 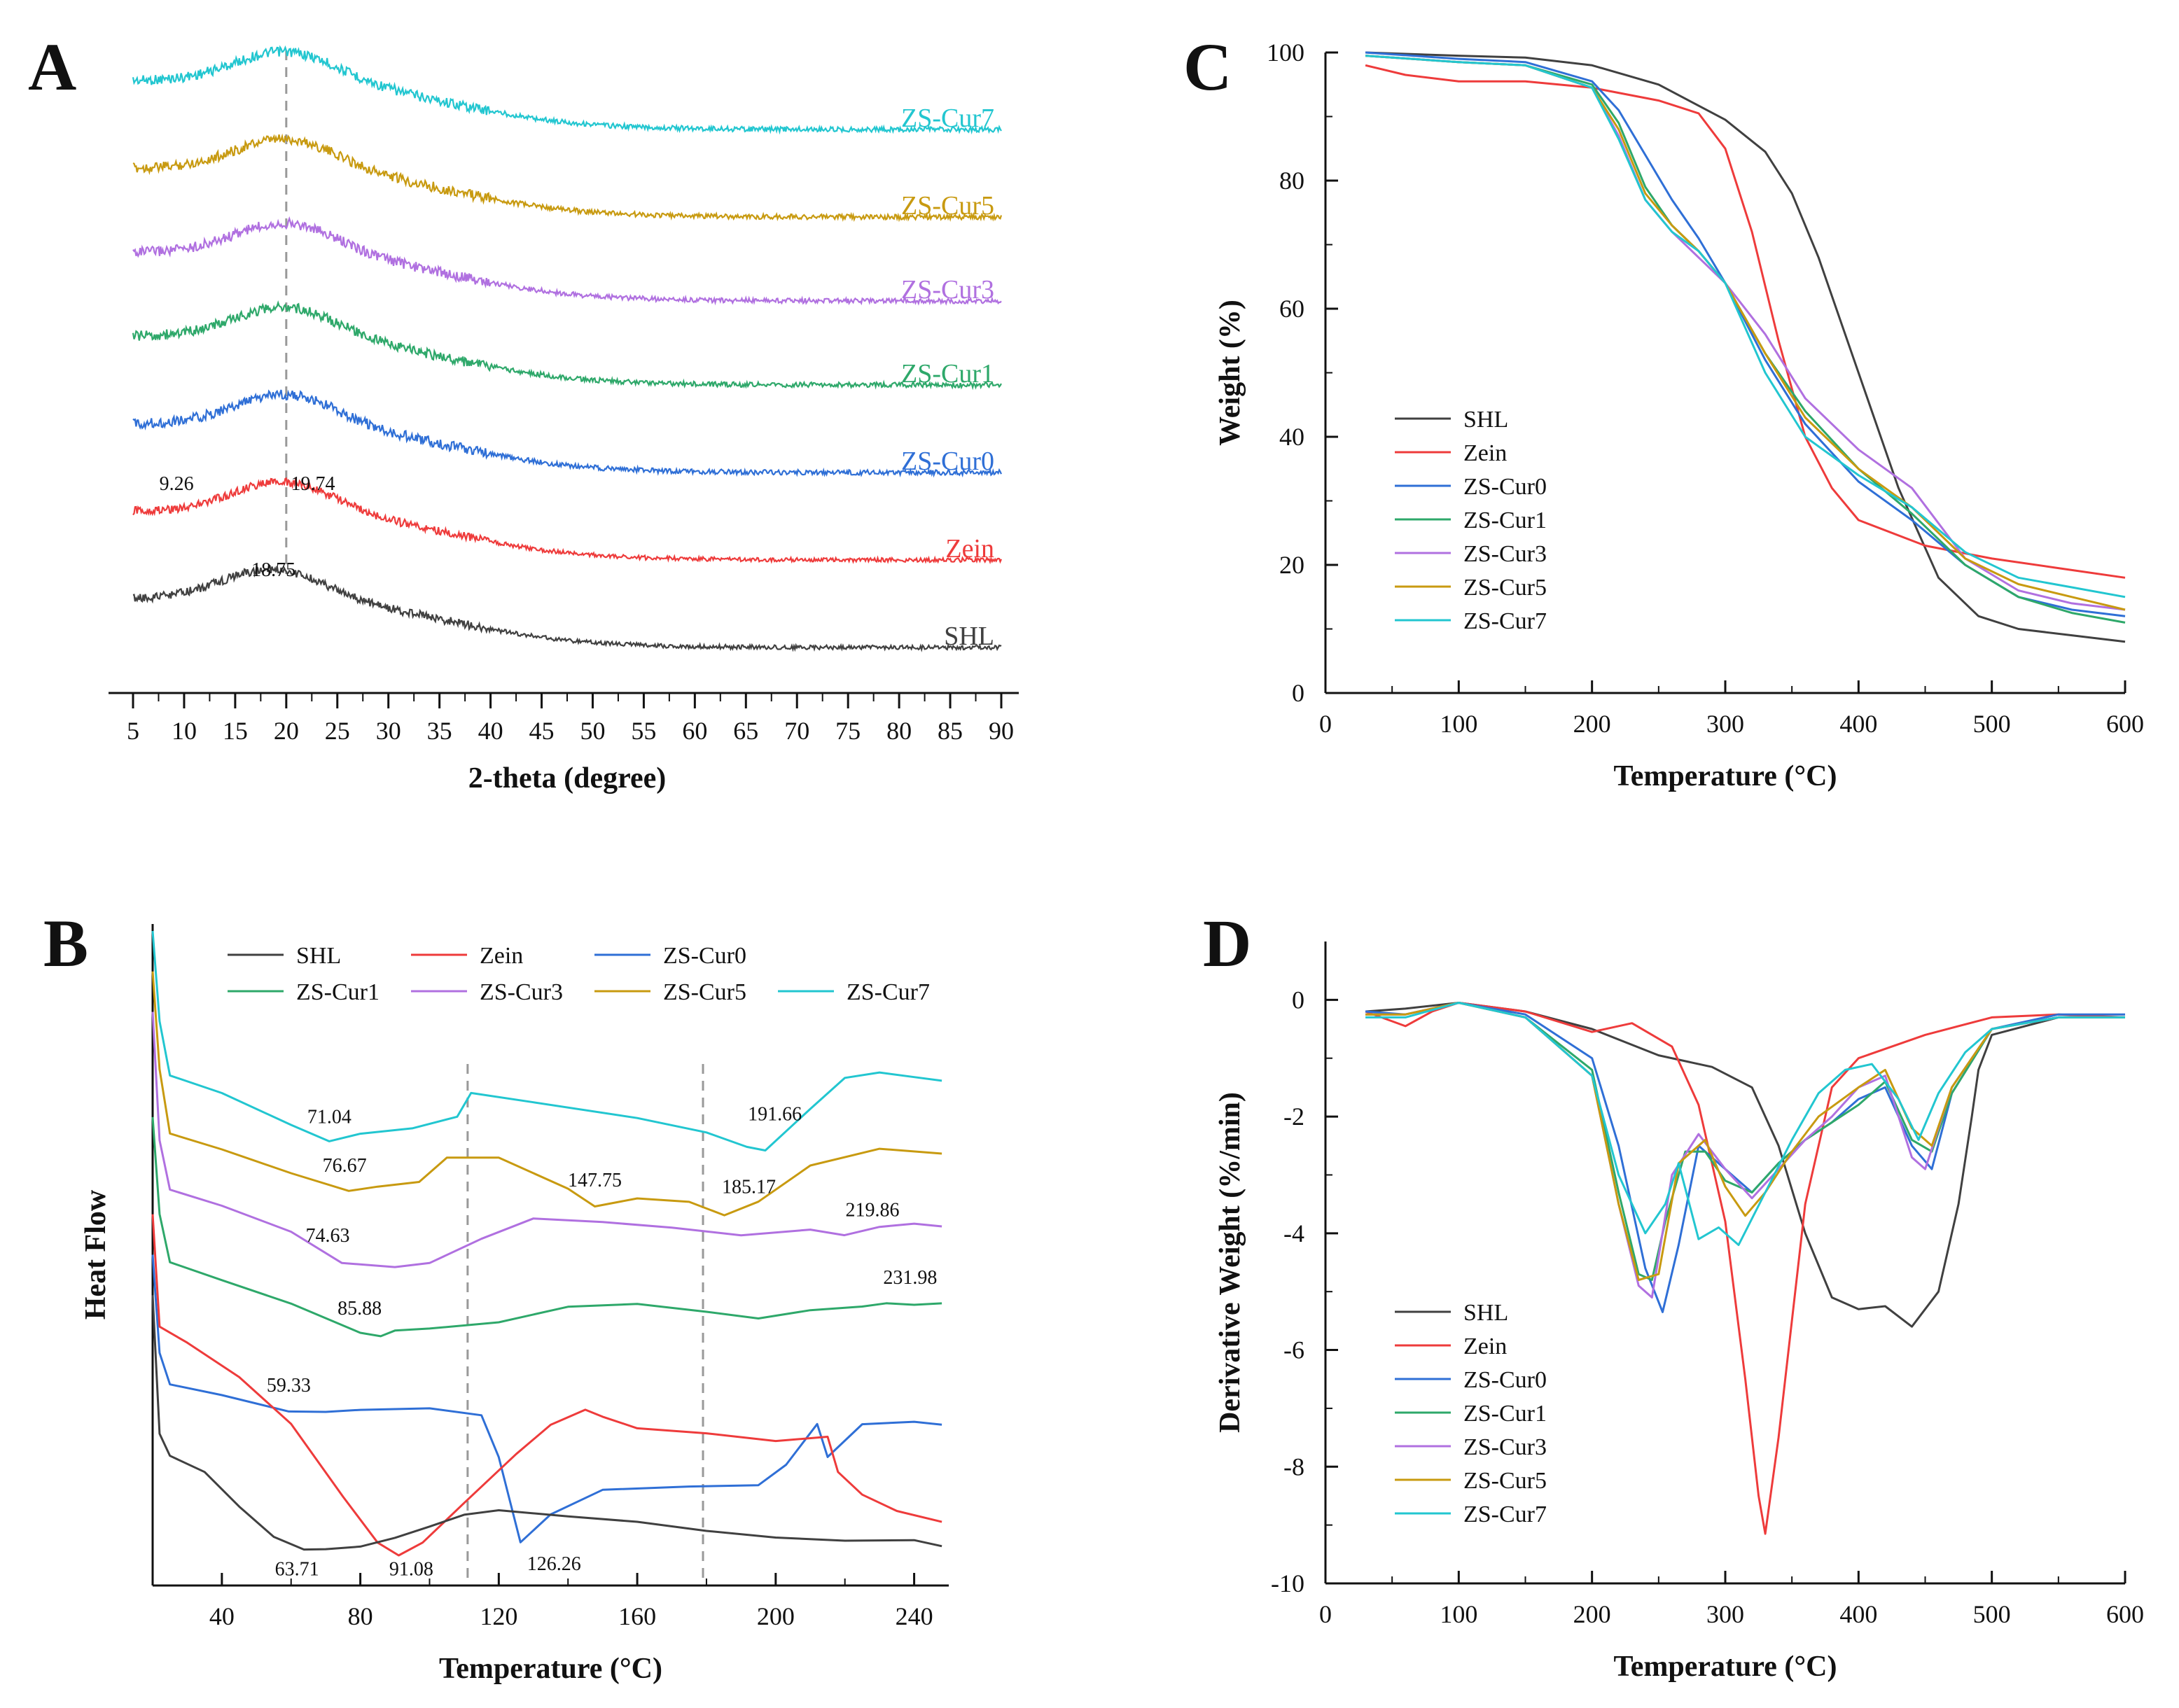 I want to click on panel-b-legend-label-zein: Zein, so click(x=501, y=956).